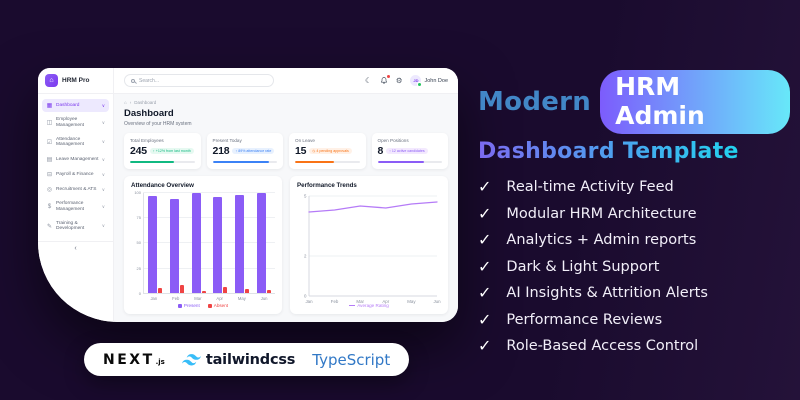 The height and width of the screenshot is (400, 800). I want to click on sidebar-item-attendance-management: ☑ Attendance Management ∨, so click(75, 143).